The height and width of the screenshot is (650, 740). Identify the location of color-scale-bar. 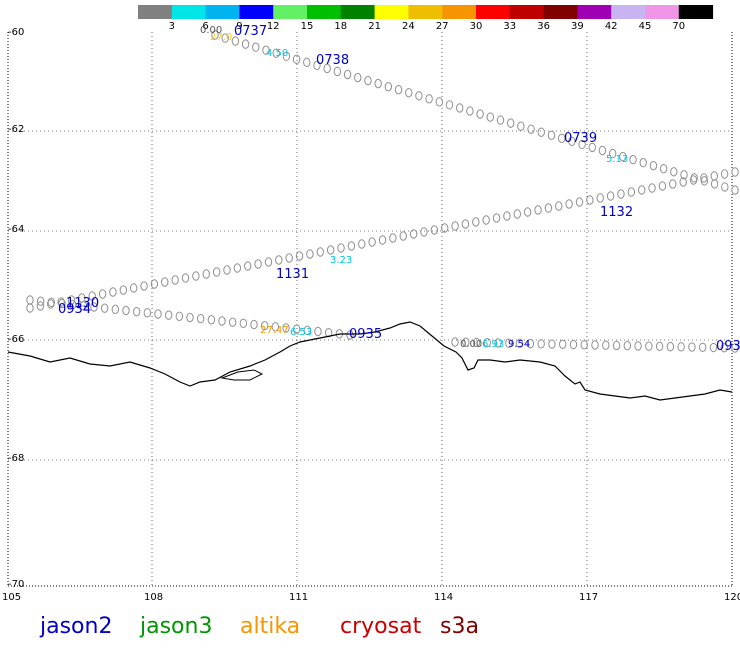
(426, 12).